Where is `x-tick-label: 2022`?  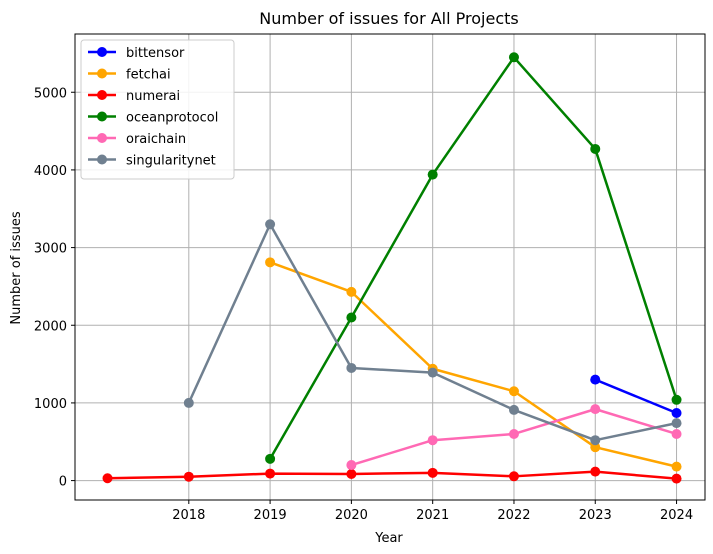
x-tick-label: 2022 is located at coordinates (513, 515).